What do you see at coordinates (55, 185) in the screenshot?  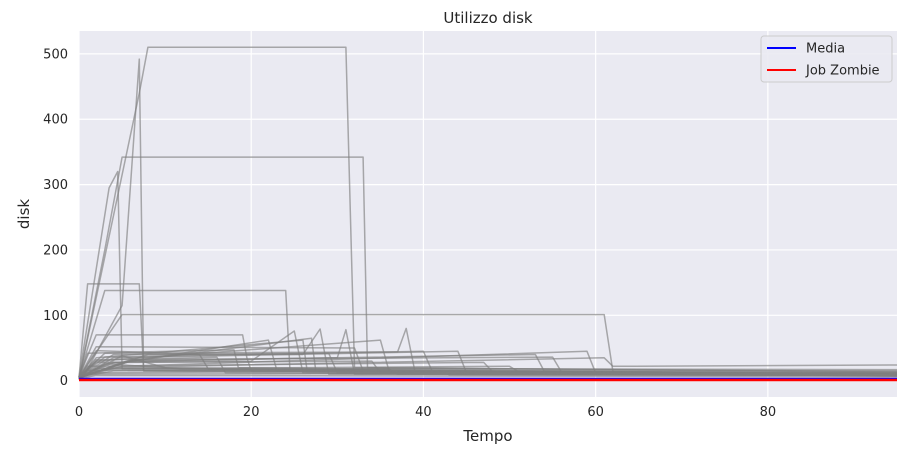 I see `y-tick-label: 300` at bounding box center [55, 185].